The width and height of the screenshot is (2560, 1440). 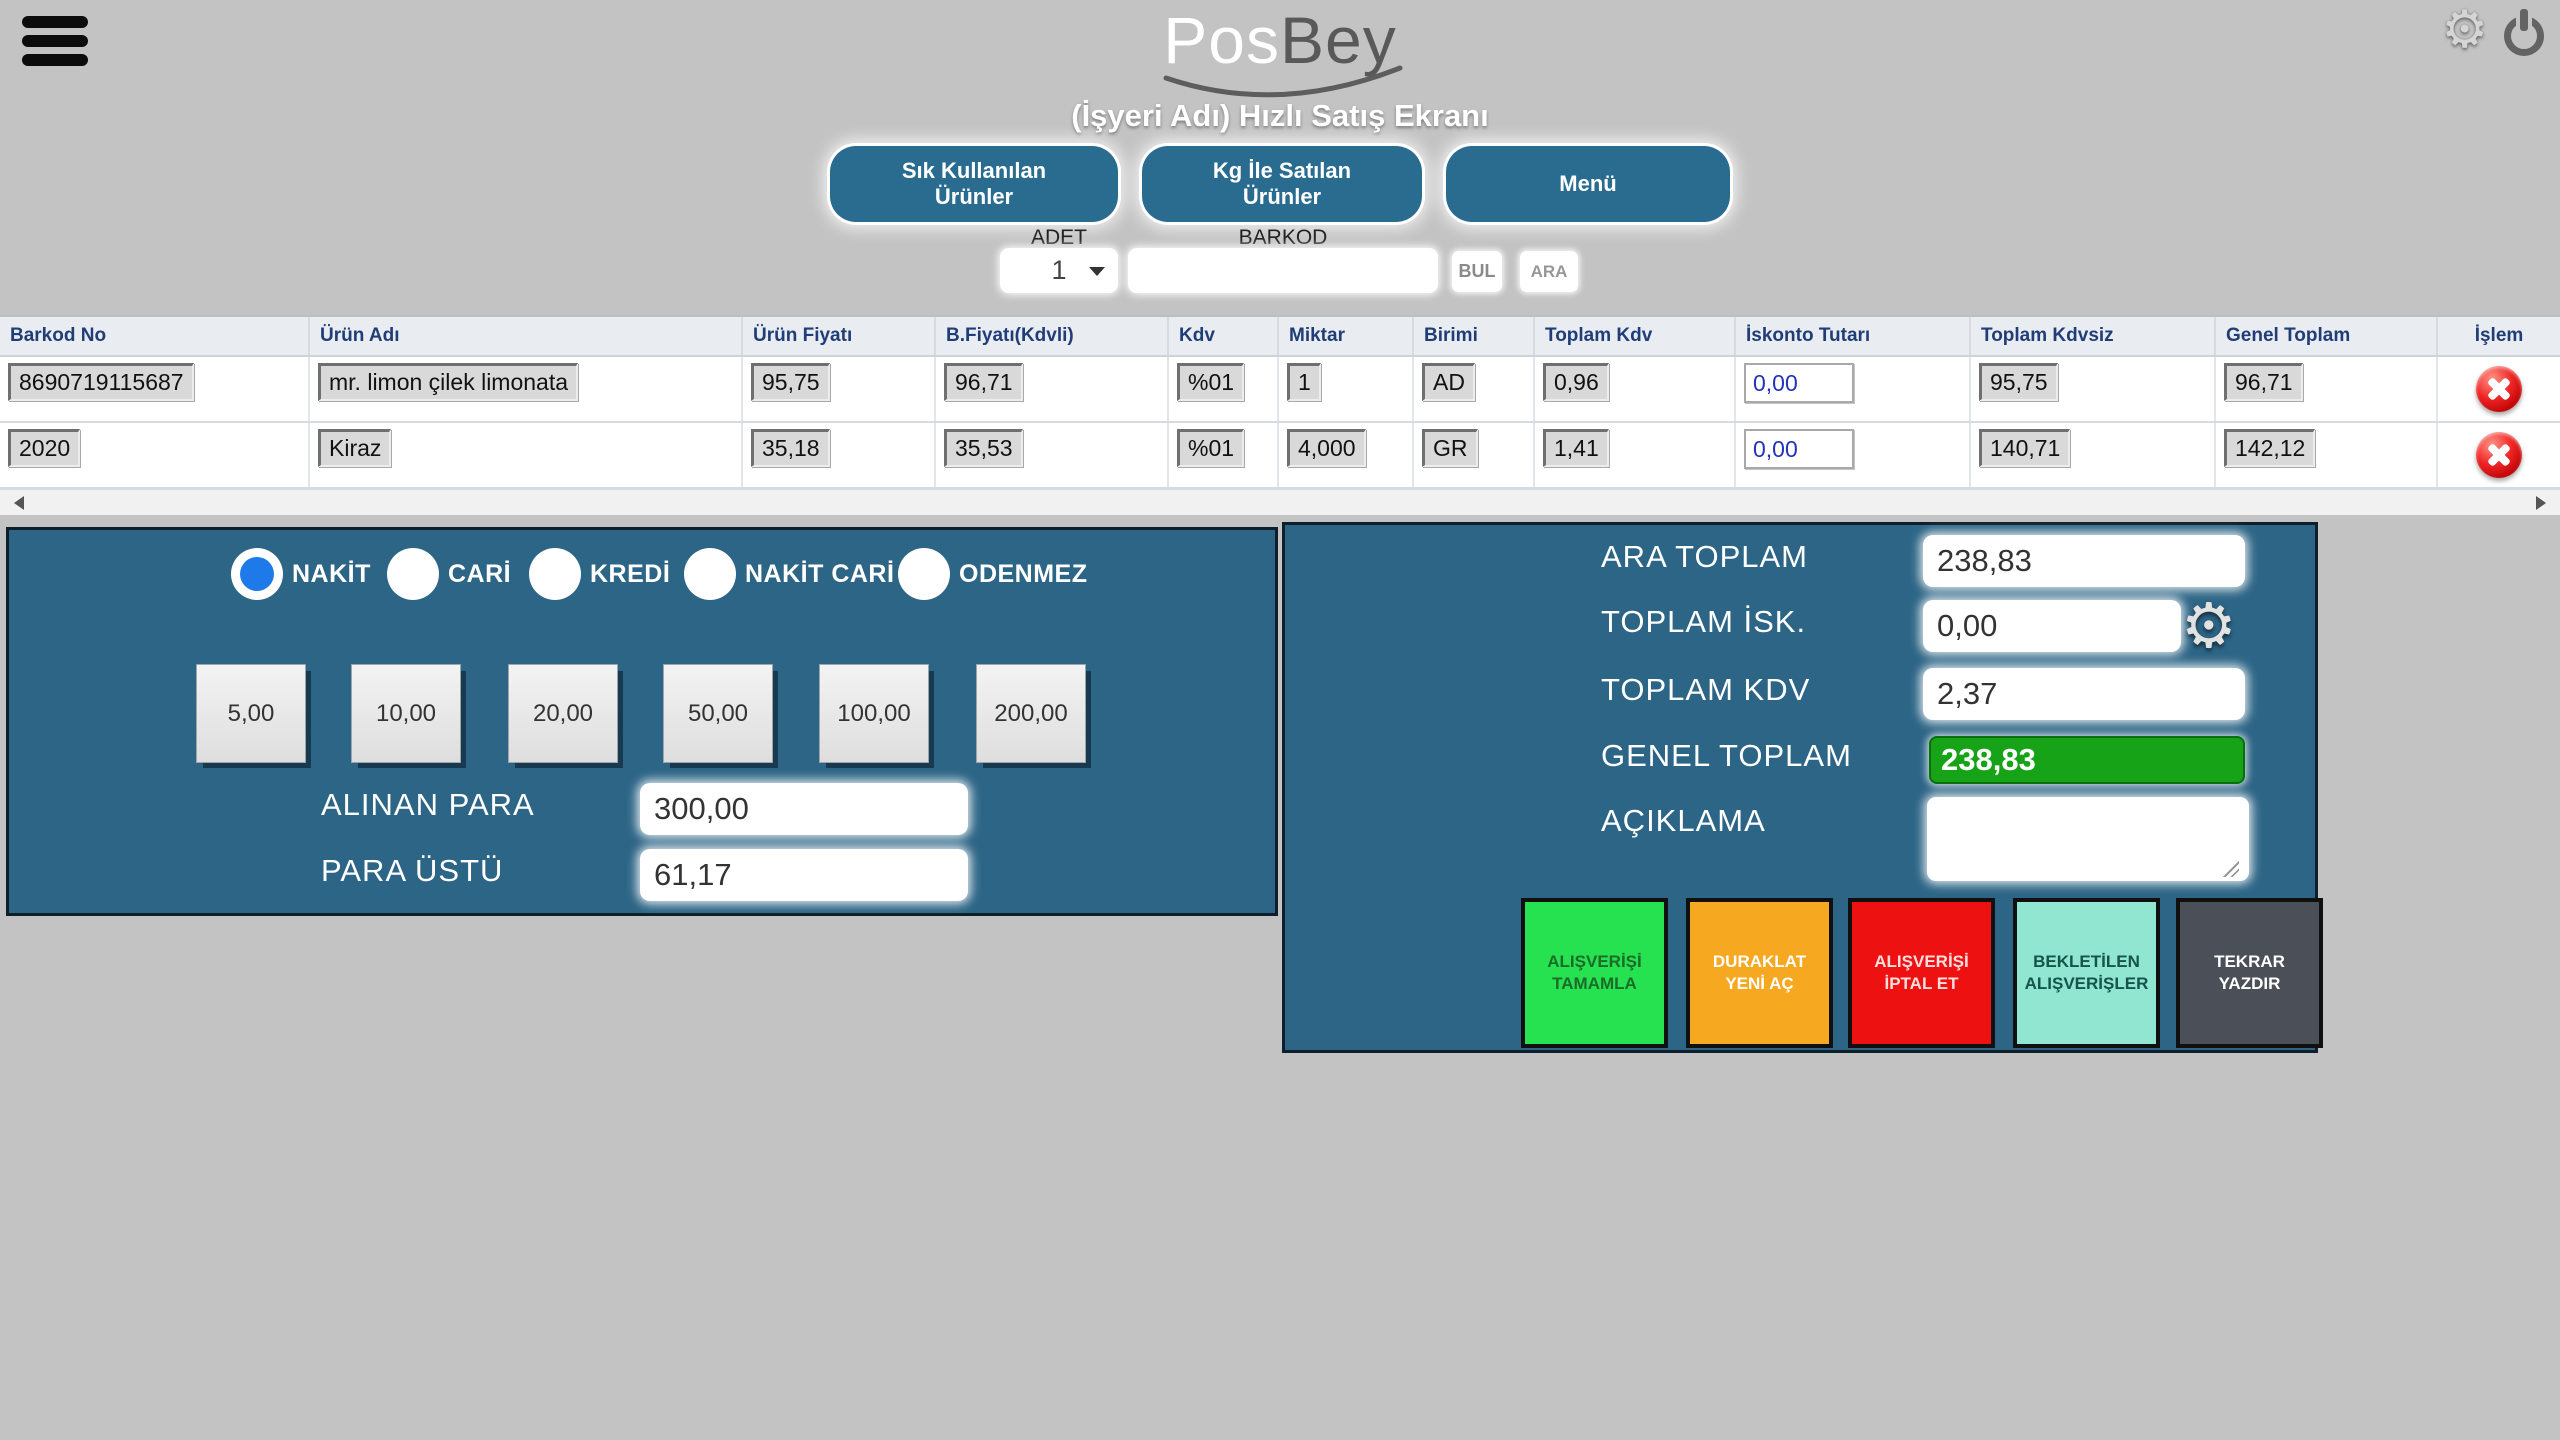 What do you see at coordinates (790, 448) in the screenshot?
I see `cell-urun-fiyati: 35,18` at bounding box center [790, 448].